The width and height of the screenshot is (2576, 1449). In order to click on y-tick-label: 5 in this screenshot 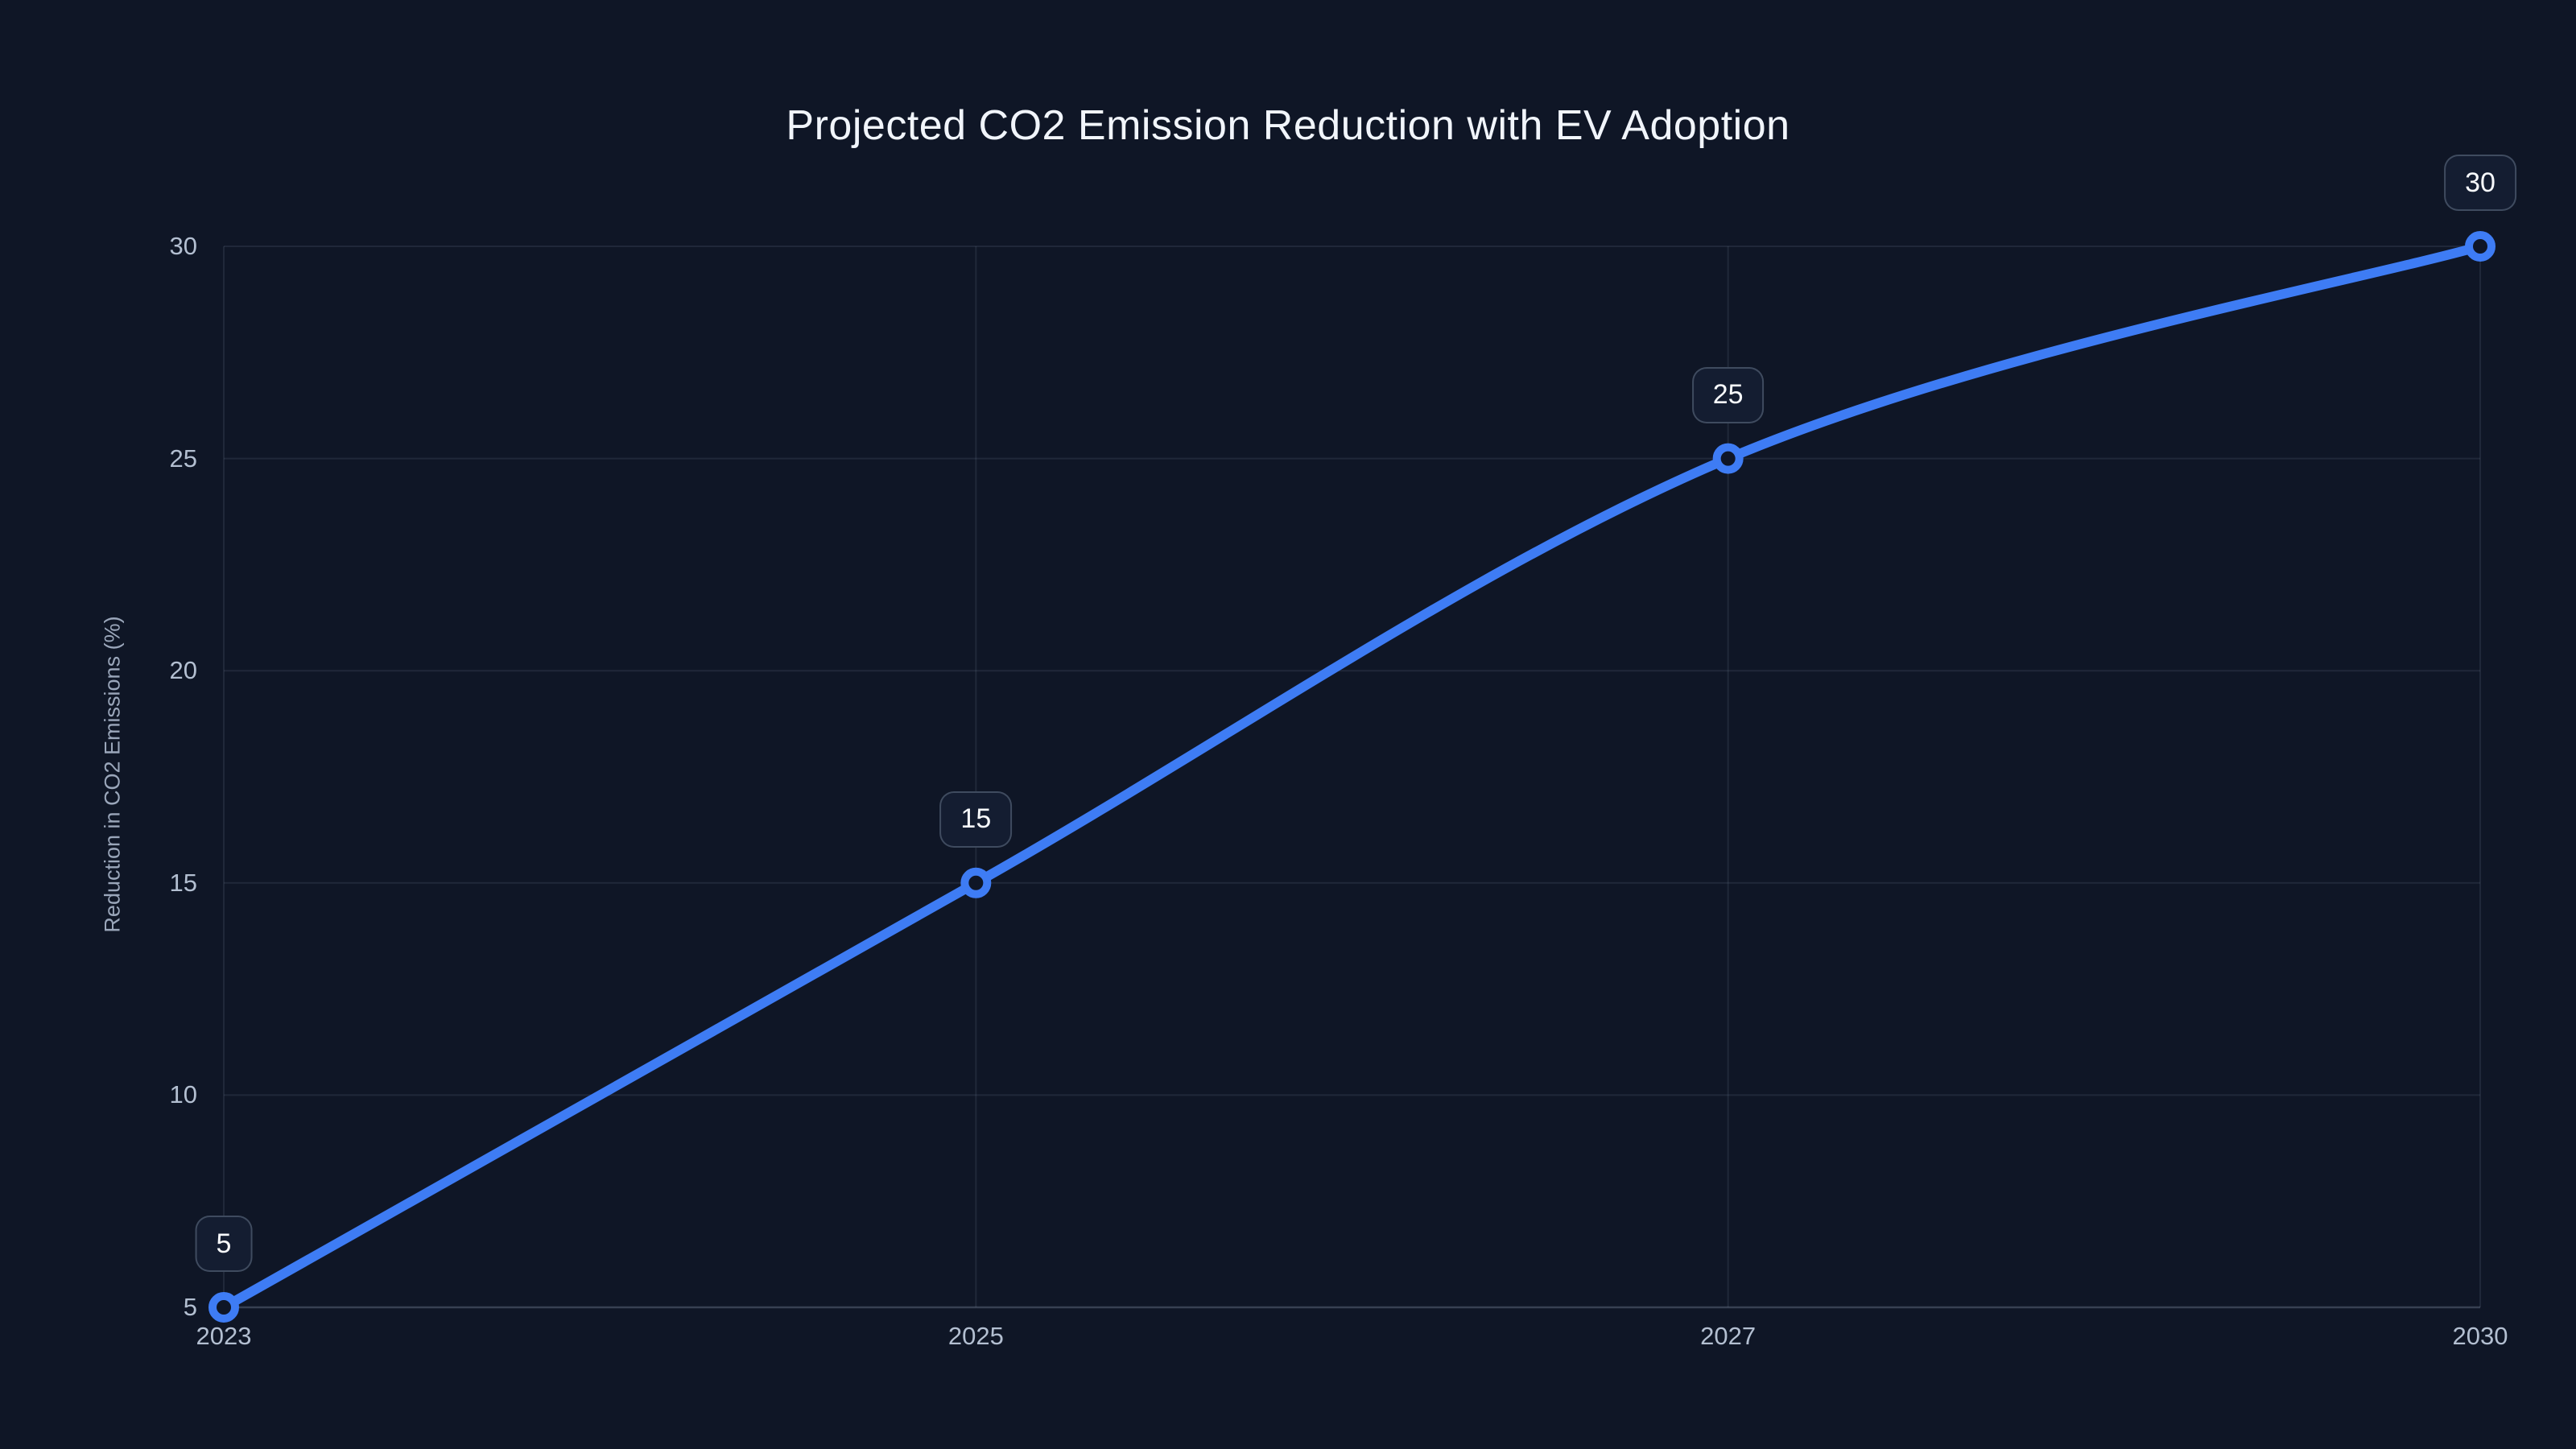, I will do `click(190, 1307)`.